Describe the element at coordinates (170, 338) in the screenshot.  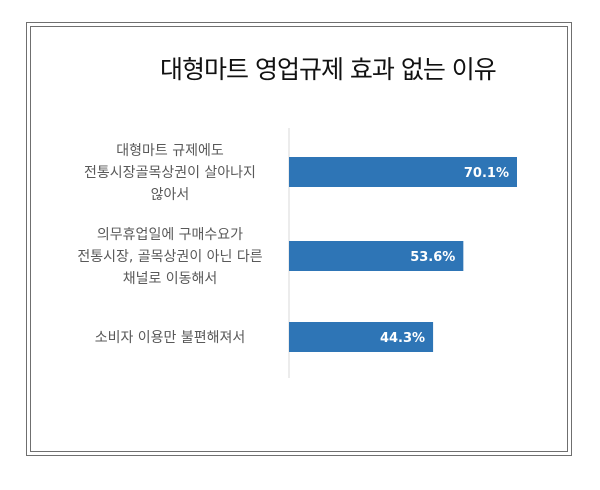
I see `category-label-3-line-1: 소비자 이용만 불편해져서` at that location.